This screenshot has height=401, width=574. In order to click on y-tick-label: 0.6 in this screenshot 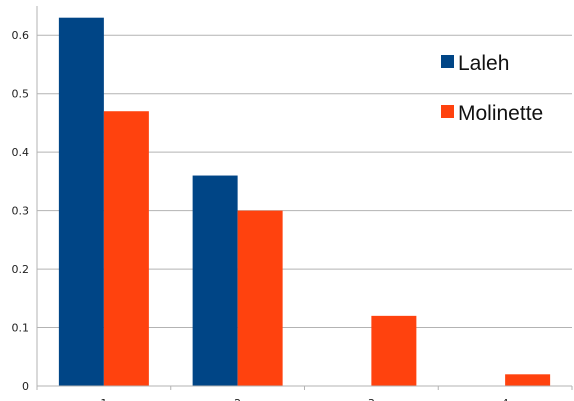, I will do `click(21, 35)`.